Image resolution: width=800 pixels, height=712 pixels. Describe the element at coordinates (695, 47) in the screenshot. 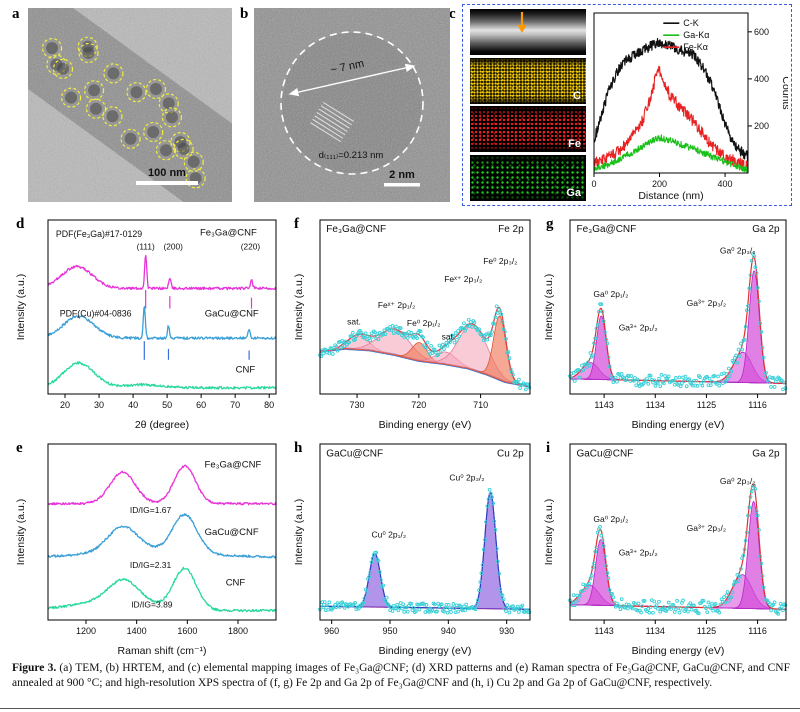

I see `svg-text: Fe-Kα` at that location.